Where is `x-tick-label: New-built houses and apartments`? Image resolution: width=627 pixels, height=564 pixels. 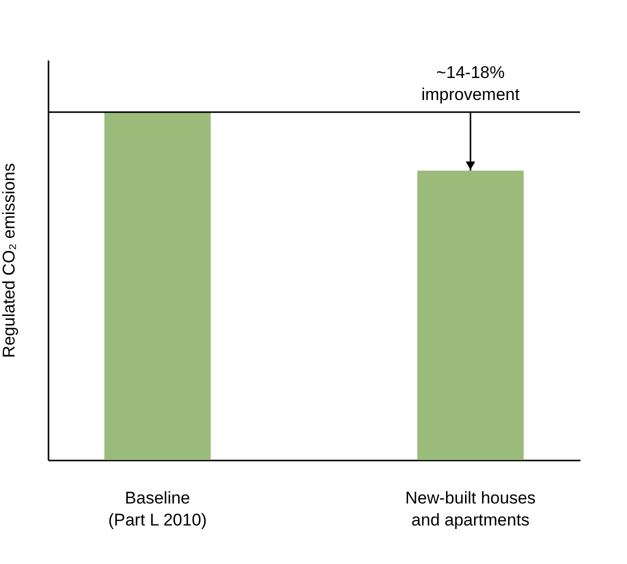
x-tick-label: New-built houses and apartments is located at coordinates (470, 509).